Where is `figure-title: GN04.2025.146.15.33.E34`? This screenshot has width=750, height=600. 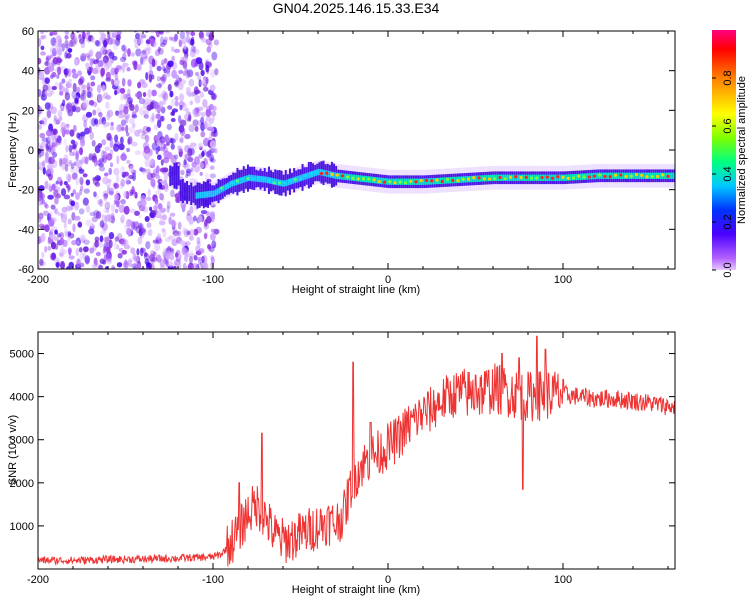
figure-title: GN04.2025.146.15.33.E34 is located at coordinates (356, 8).